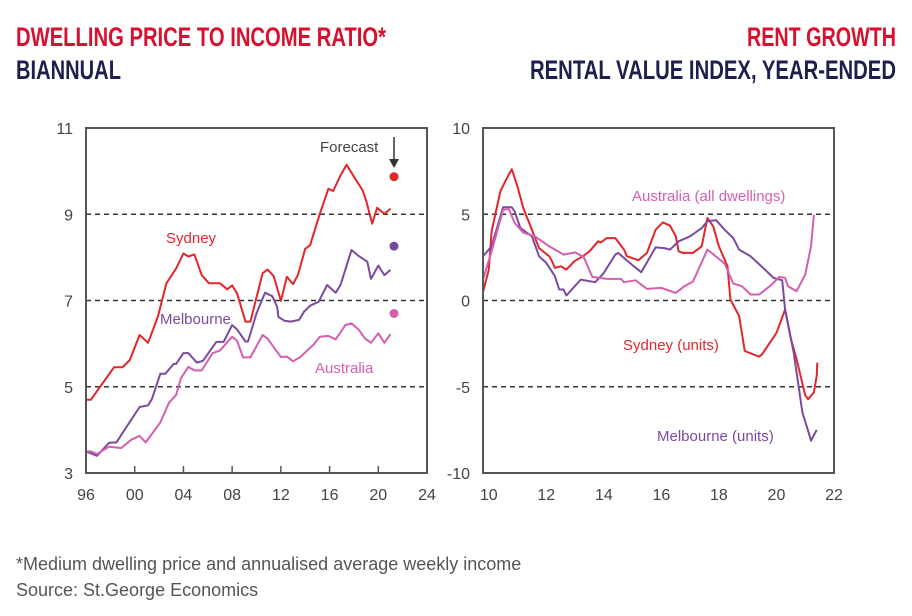 Image resolution: width=912 pixels, height=616 pixels. I want to click on series-line-sydney, so click(239, 282).